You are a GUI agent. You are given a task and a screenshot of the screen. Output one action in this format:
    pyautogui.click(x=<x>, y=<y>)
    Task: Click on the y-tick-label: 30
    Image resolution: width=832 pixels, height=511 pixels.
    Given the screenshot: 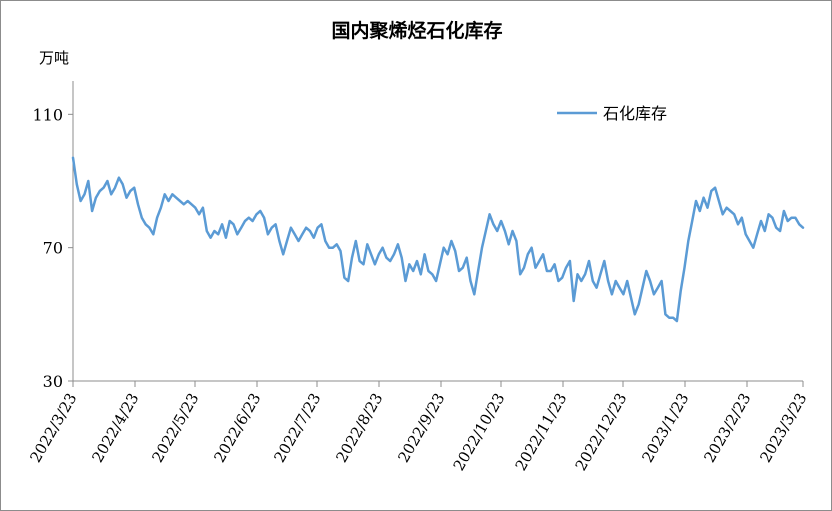 What is the action you would take?
    pyautogui.click(x=53, y=381)
    